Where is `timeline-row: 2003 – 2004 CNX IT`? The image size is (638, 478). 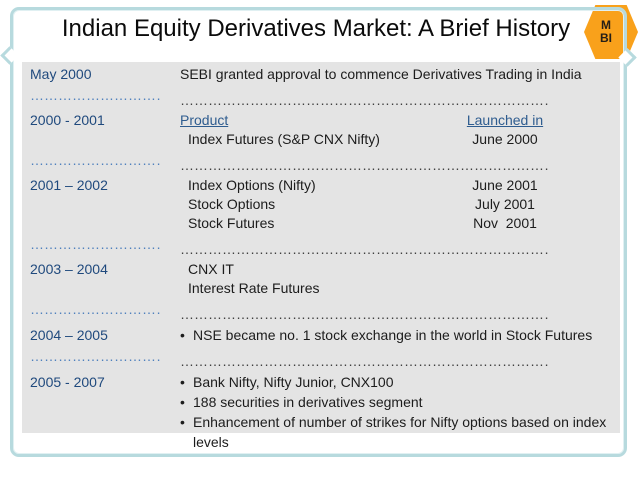
timeline-row: 2003 – 2004 CNX IT is located at coordinates (321, 269).